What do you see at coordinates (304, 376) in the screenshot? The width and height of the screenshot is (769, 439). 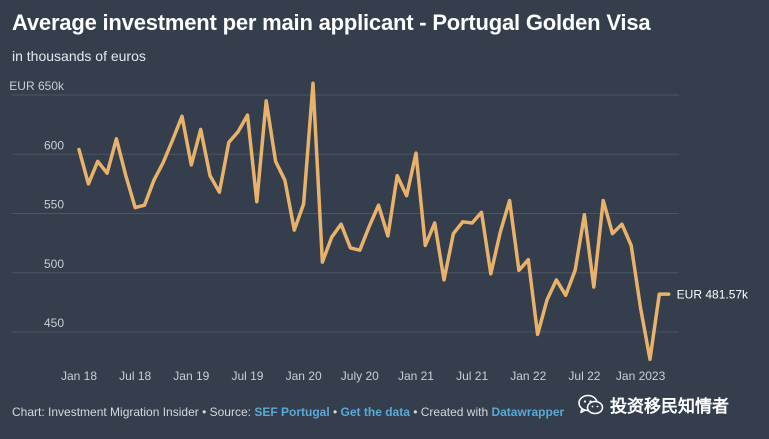 I see `x-tick-label: Jan 20` at bounding box center [304, 376].